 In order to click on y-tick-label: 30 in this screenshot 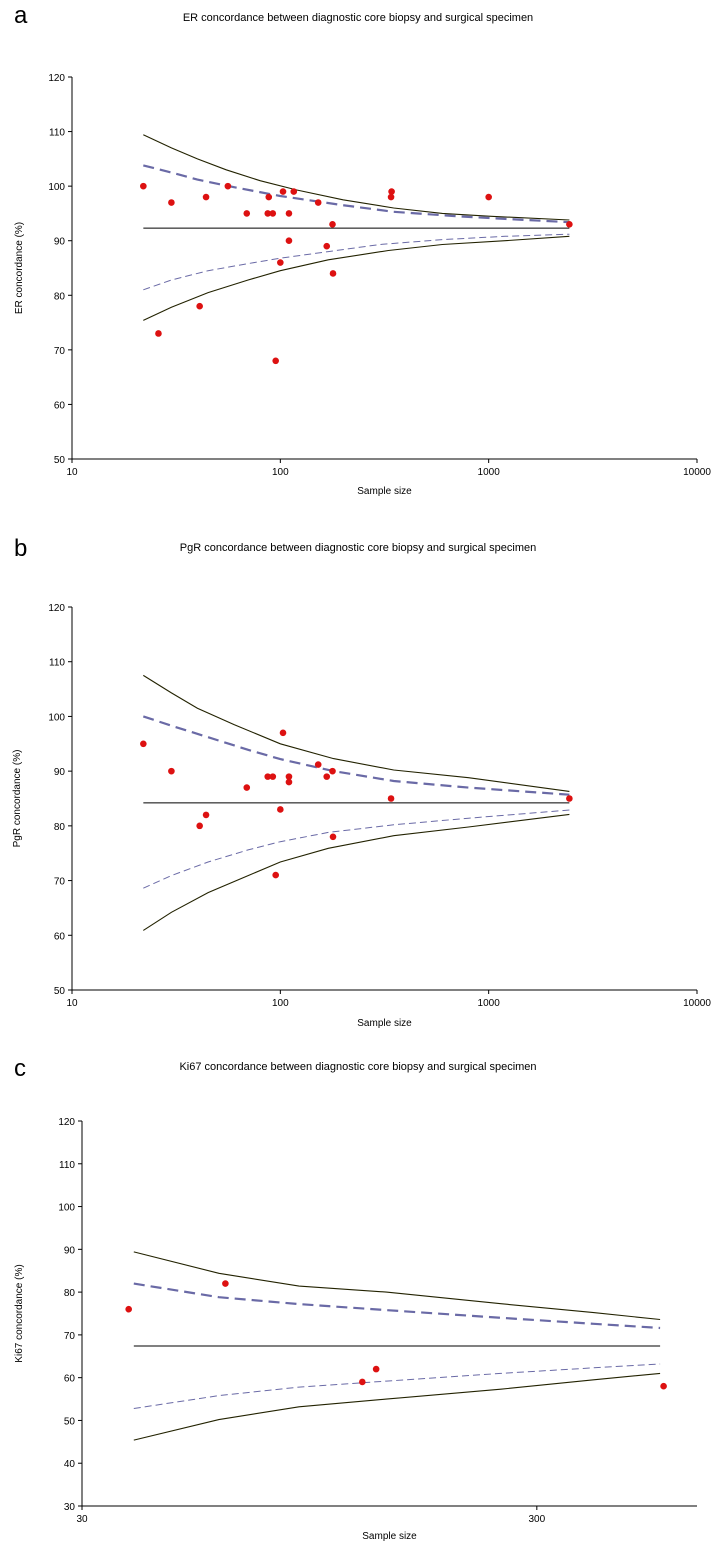, I will do `click(70, 1507)`.